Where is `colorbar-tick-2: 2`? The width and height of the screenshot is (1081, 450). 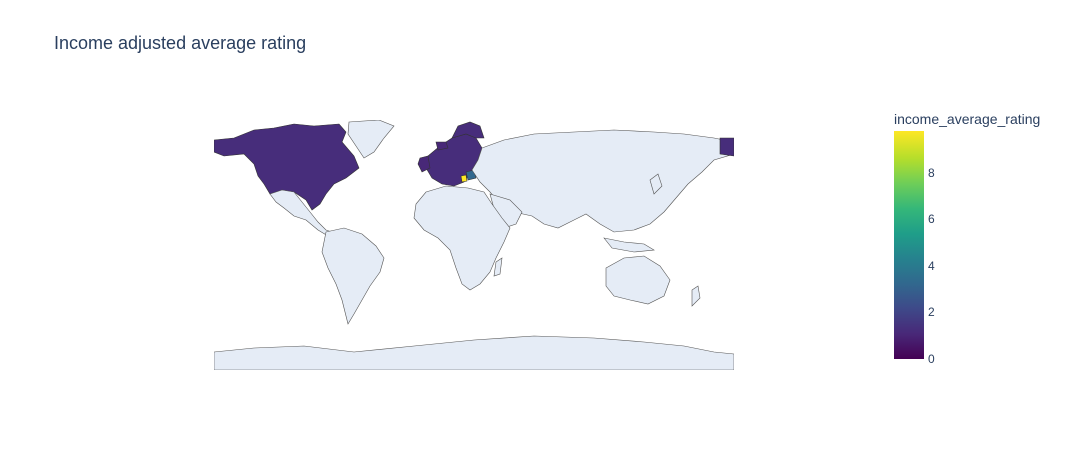 colorbar-tick-2: 2 is located at coordinates (931, 312).